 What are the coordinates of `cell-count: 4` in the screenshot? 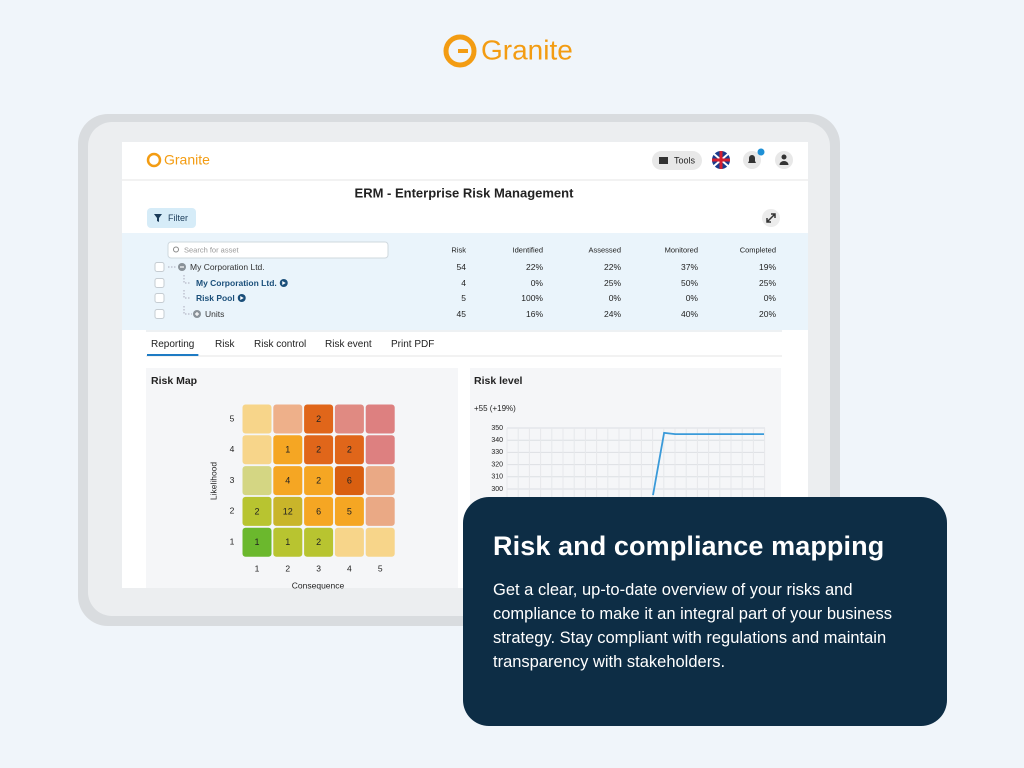 It's located at (287, 480).